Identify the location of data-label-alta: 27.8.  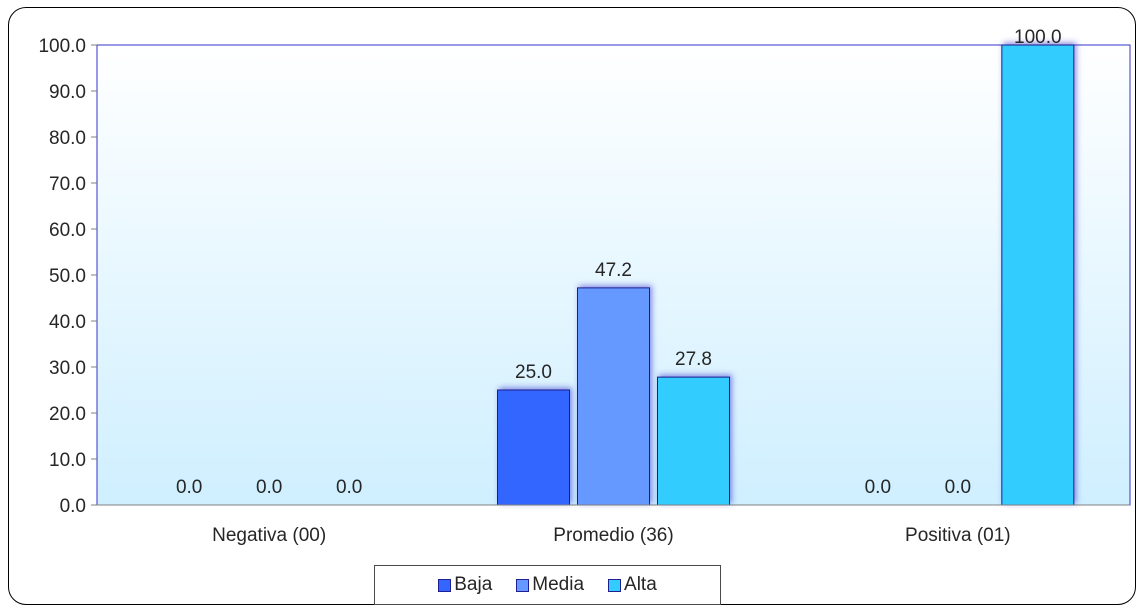
(693, 359).